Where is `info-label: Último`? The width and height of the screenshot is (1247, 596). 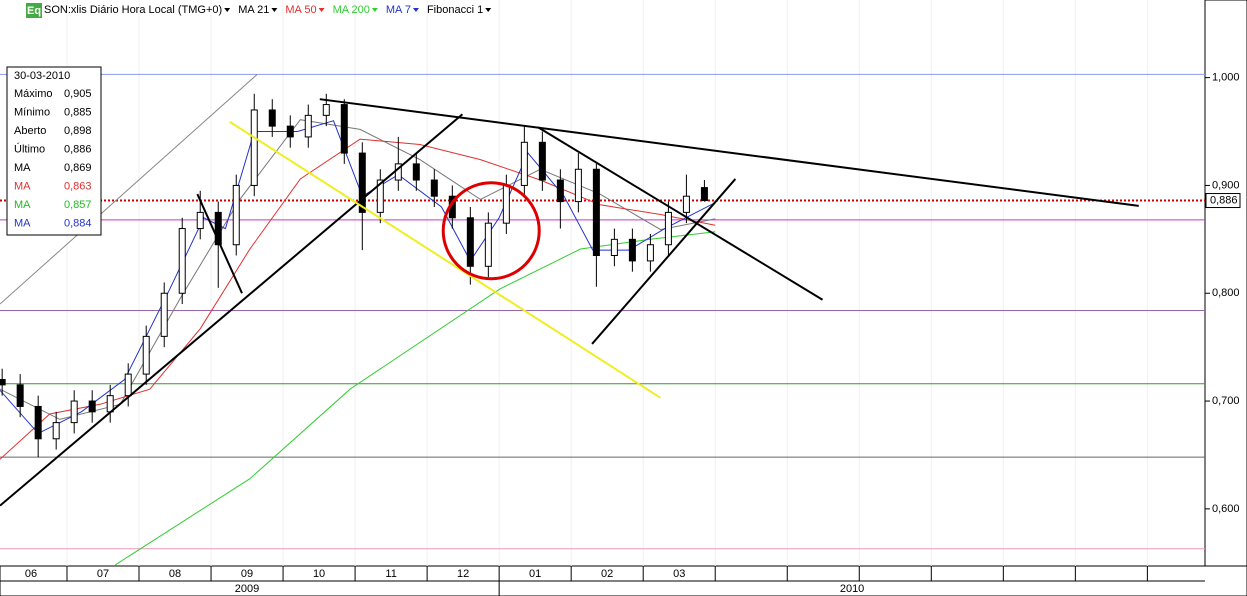
info-label: Último is located at coordinates (29, 148).